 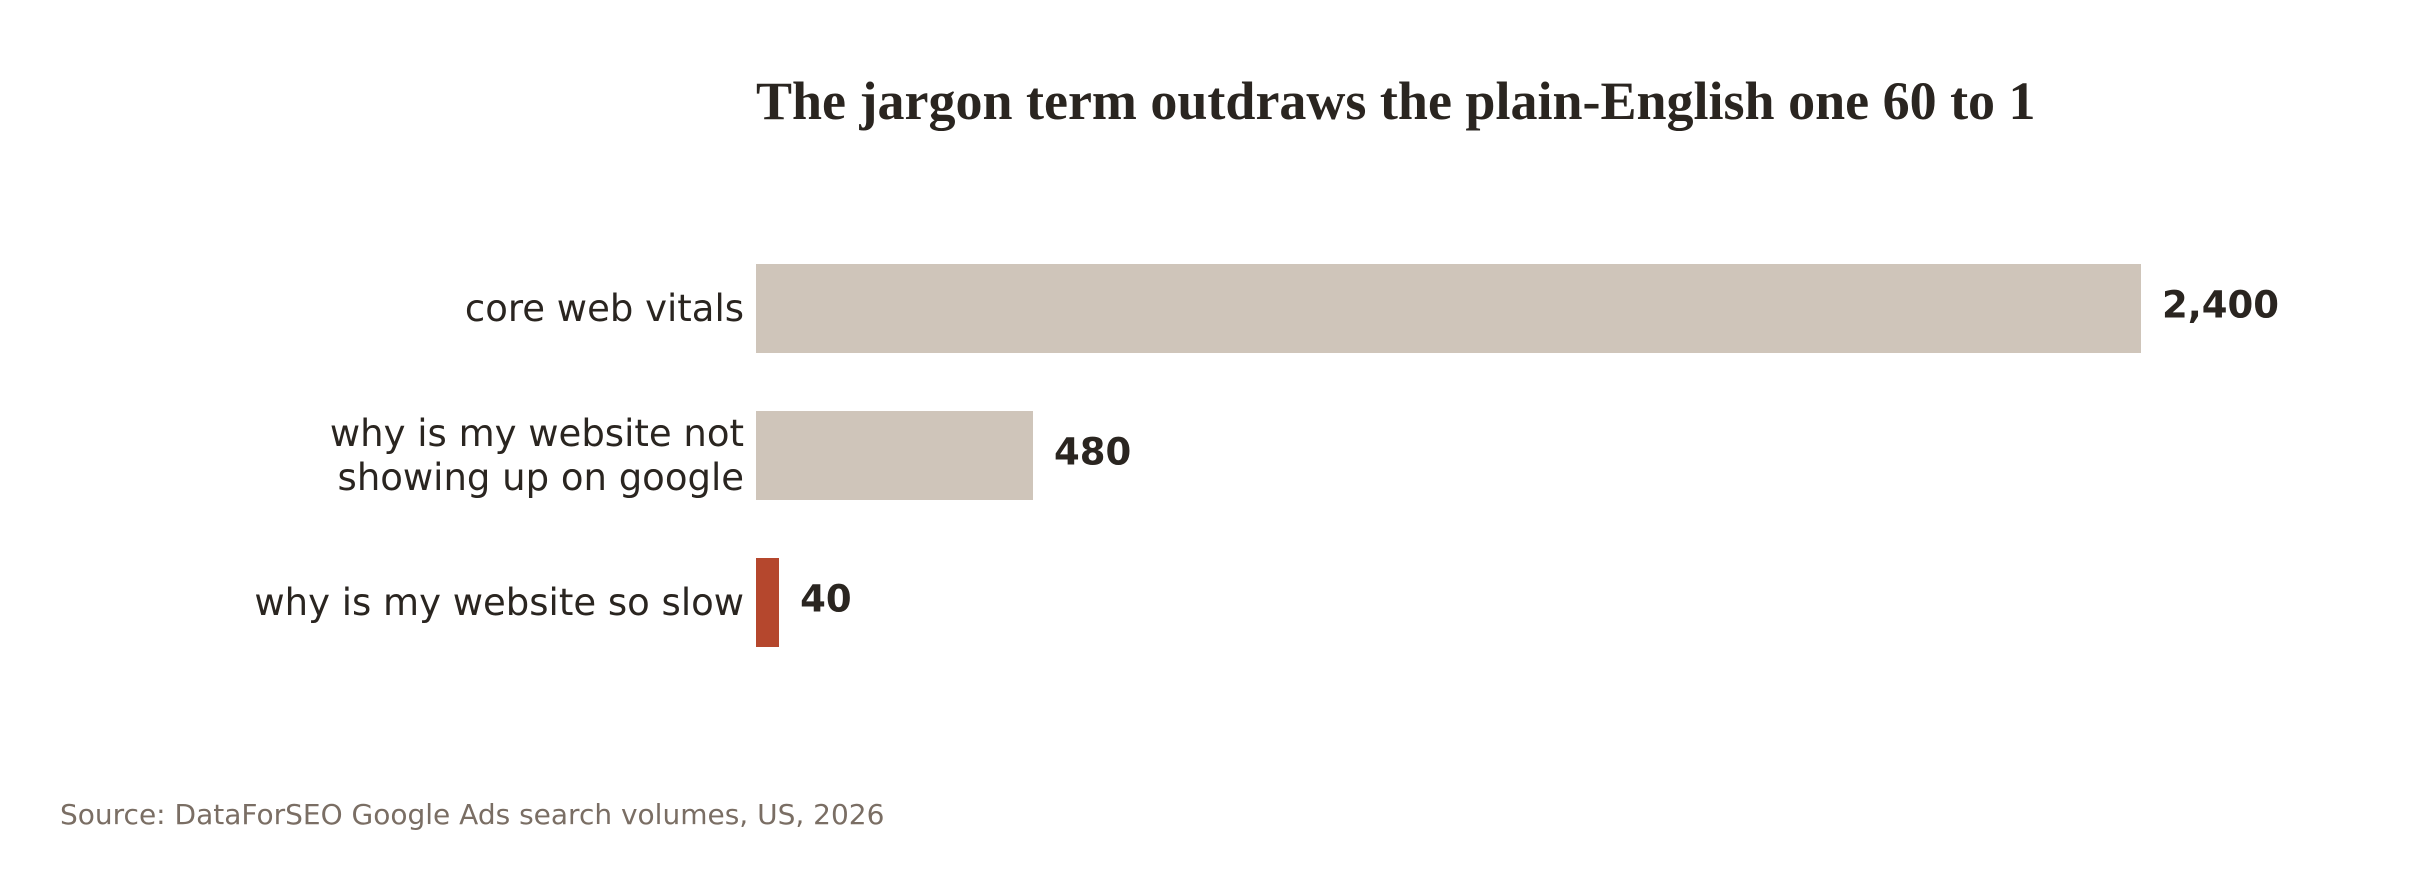 I want to click on category-label: core web vitals, so click(x=604, y=308).